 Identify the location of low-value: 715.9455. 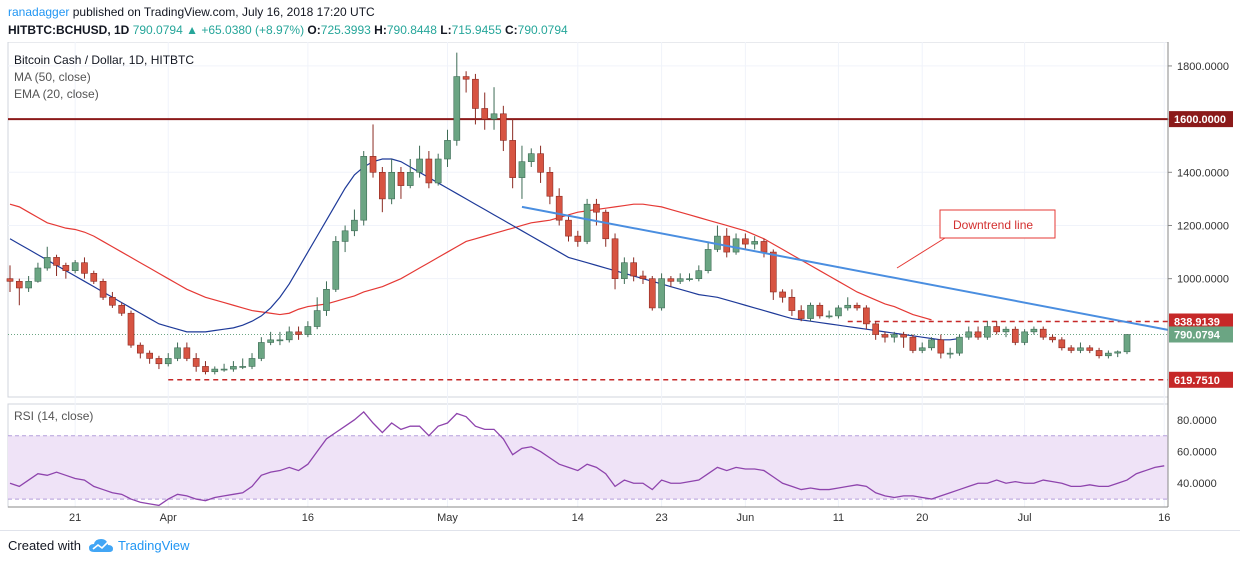
(476, 30).